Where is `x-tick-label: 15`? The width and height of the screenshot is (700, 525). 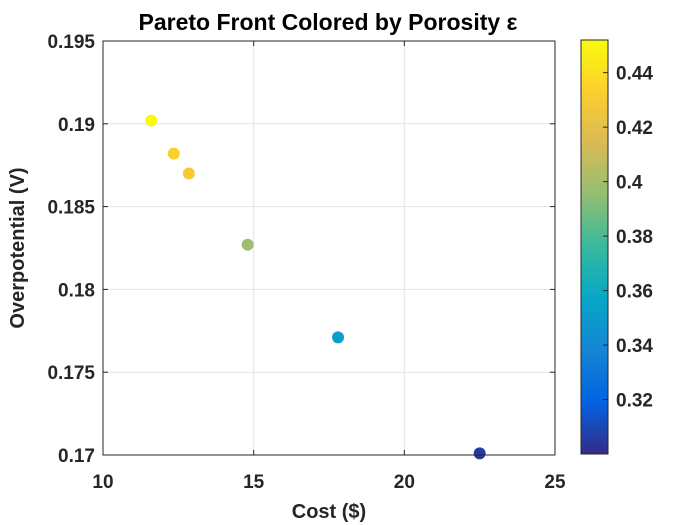
x-tick-label: 15 is located at coordinates (254, 482).